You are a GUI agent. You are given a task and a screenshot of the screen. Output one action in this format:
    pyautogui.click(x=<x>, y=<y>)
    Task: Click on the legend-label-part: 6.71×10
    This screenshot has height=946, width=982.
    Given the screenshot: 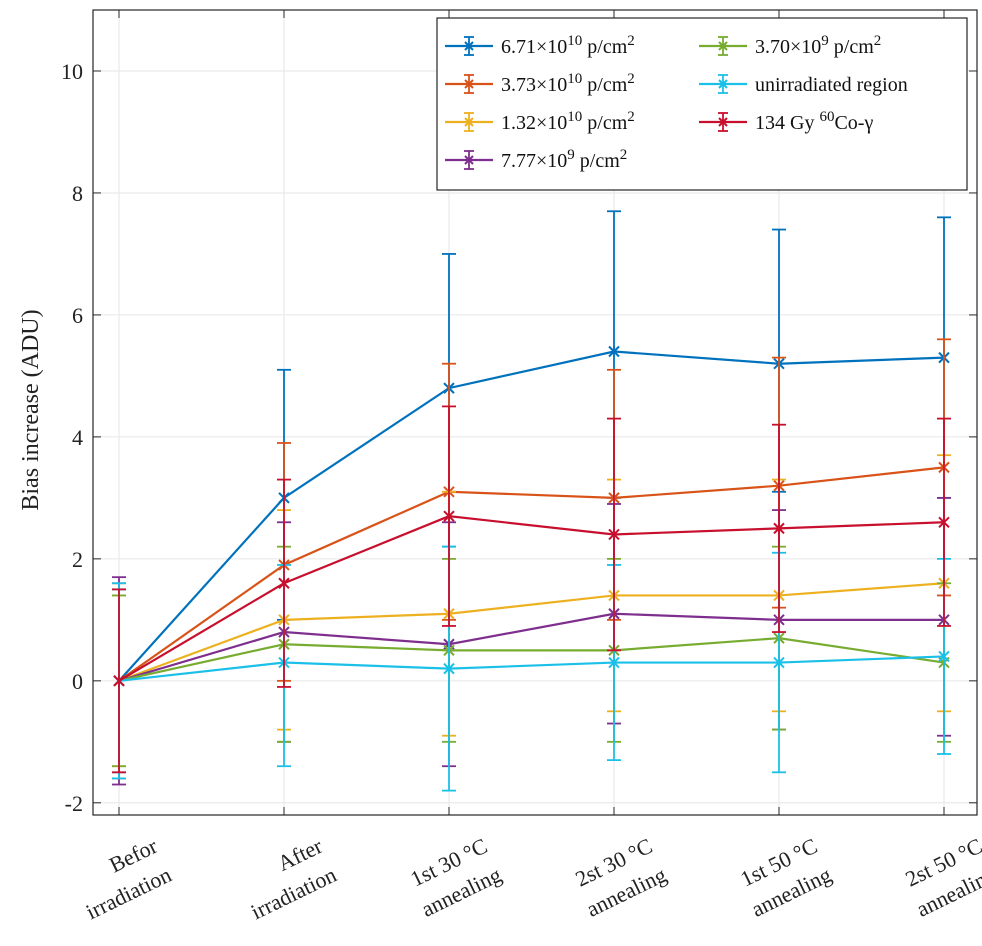 What is the action you would take?
    pyautogui.click(x=534, y=47)
    